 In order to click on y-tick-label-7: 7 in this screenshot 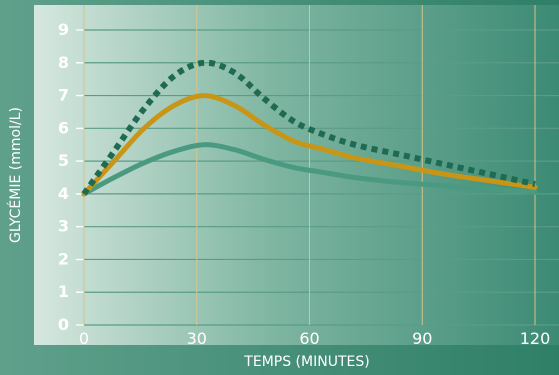, I will do `click(63, 95)`.